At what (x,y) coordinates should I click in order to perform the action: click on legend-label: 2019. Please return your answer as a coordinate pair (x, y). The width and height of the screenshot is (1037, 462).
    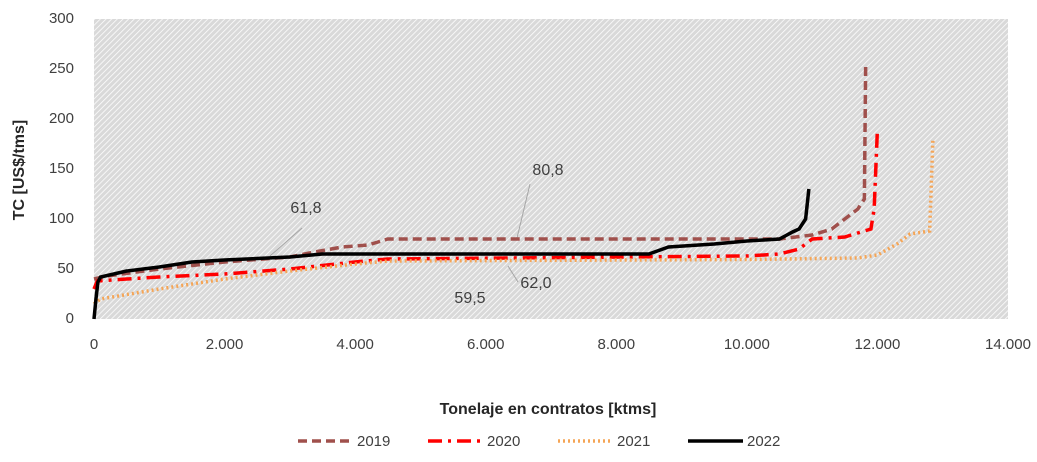
    Looking at the image, I should click on (373, 441).